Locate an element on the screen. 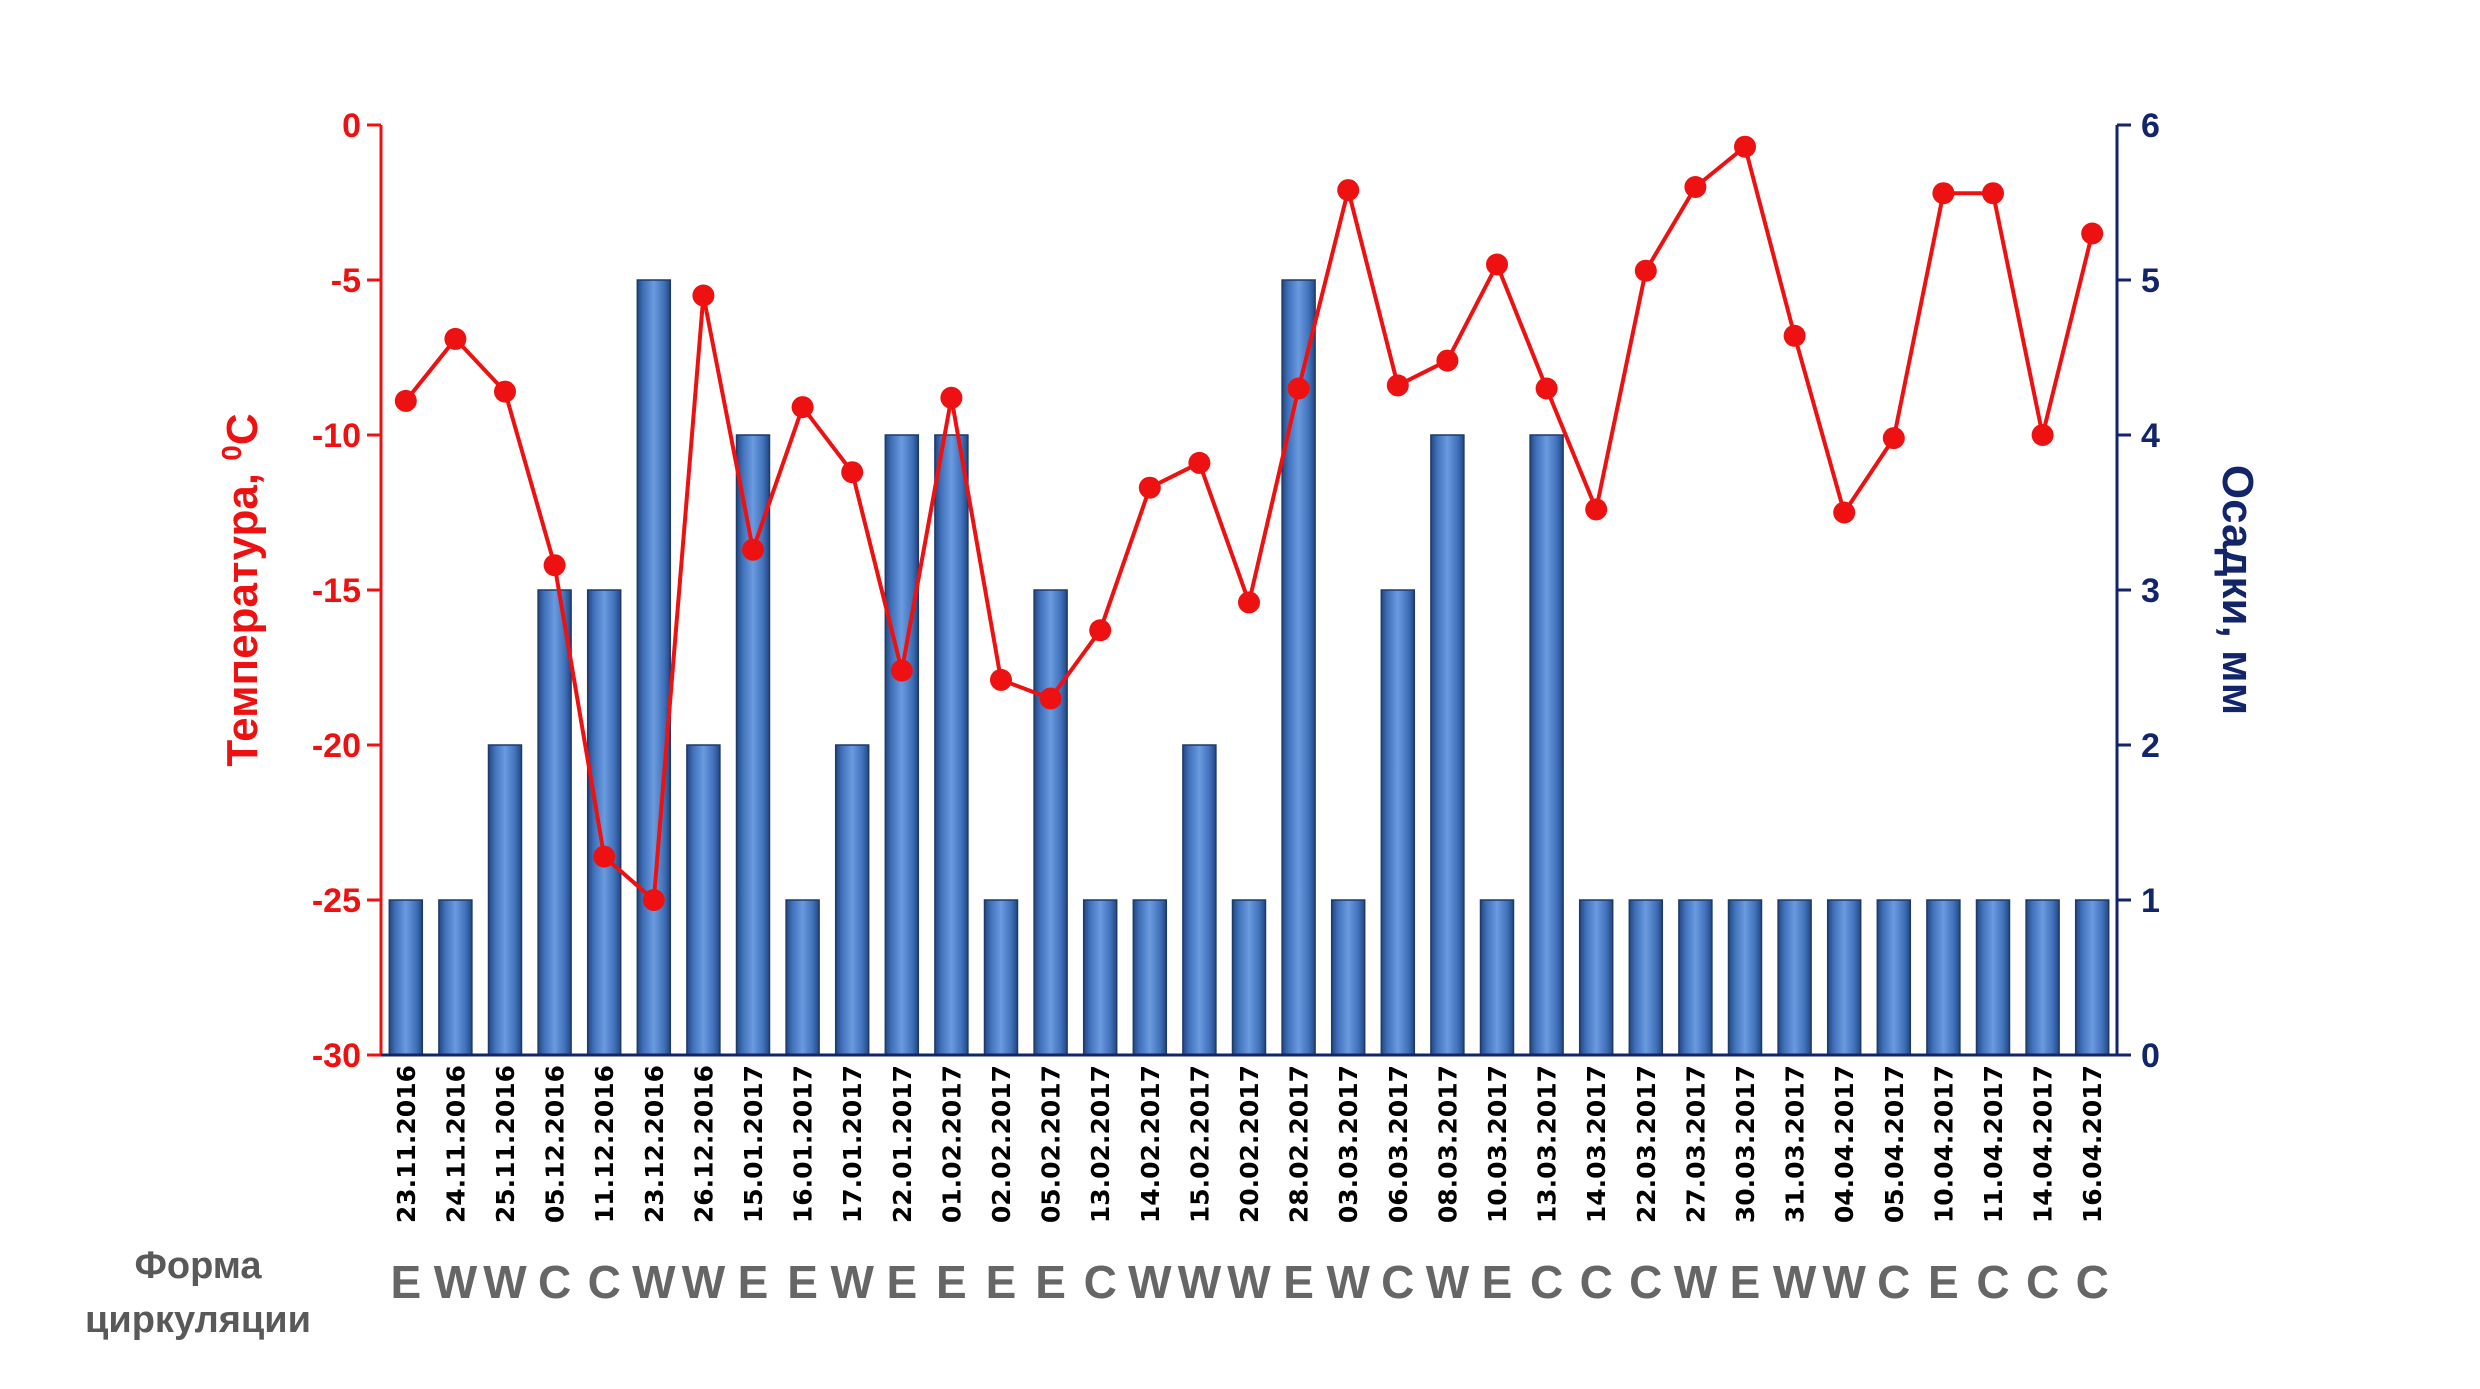  date-label: 14.02.2017 is located at coordinates (1150, 1144).